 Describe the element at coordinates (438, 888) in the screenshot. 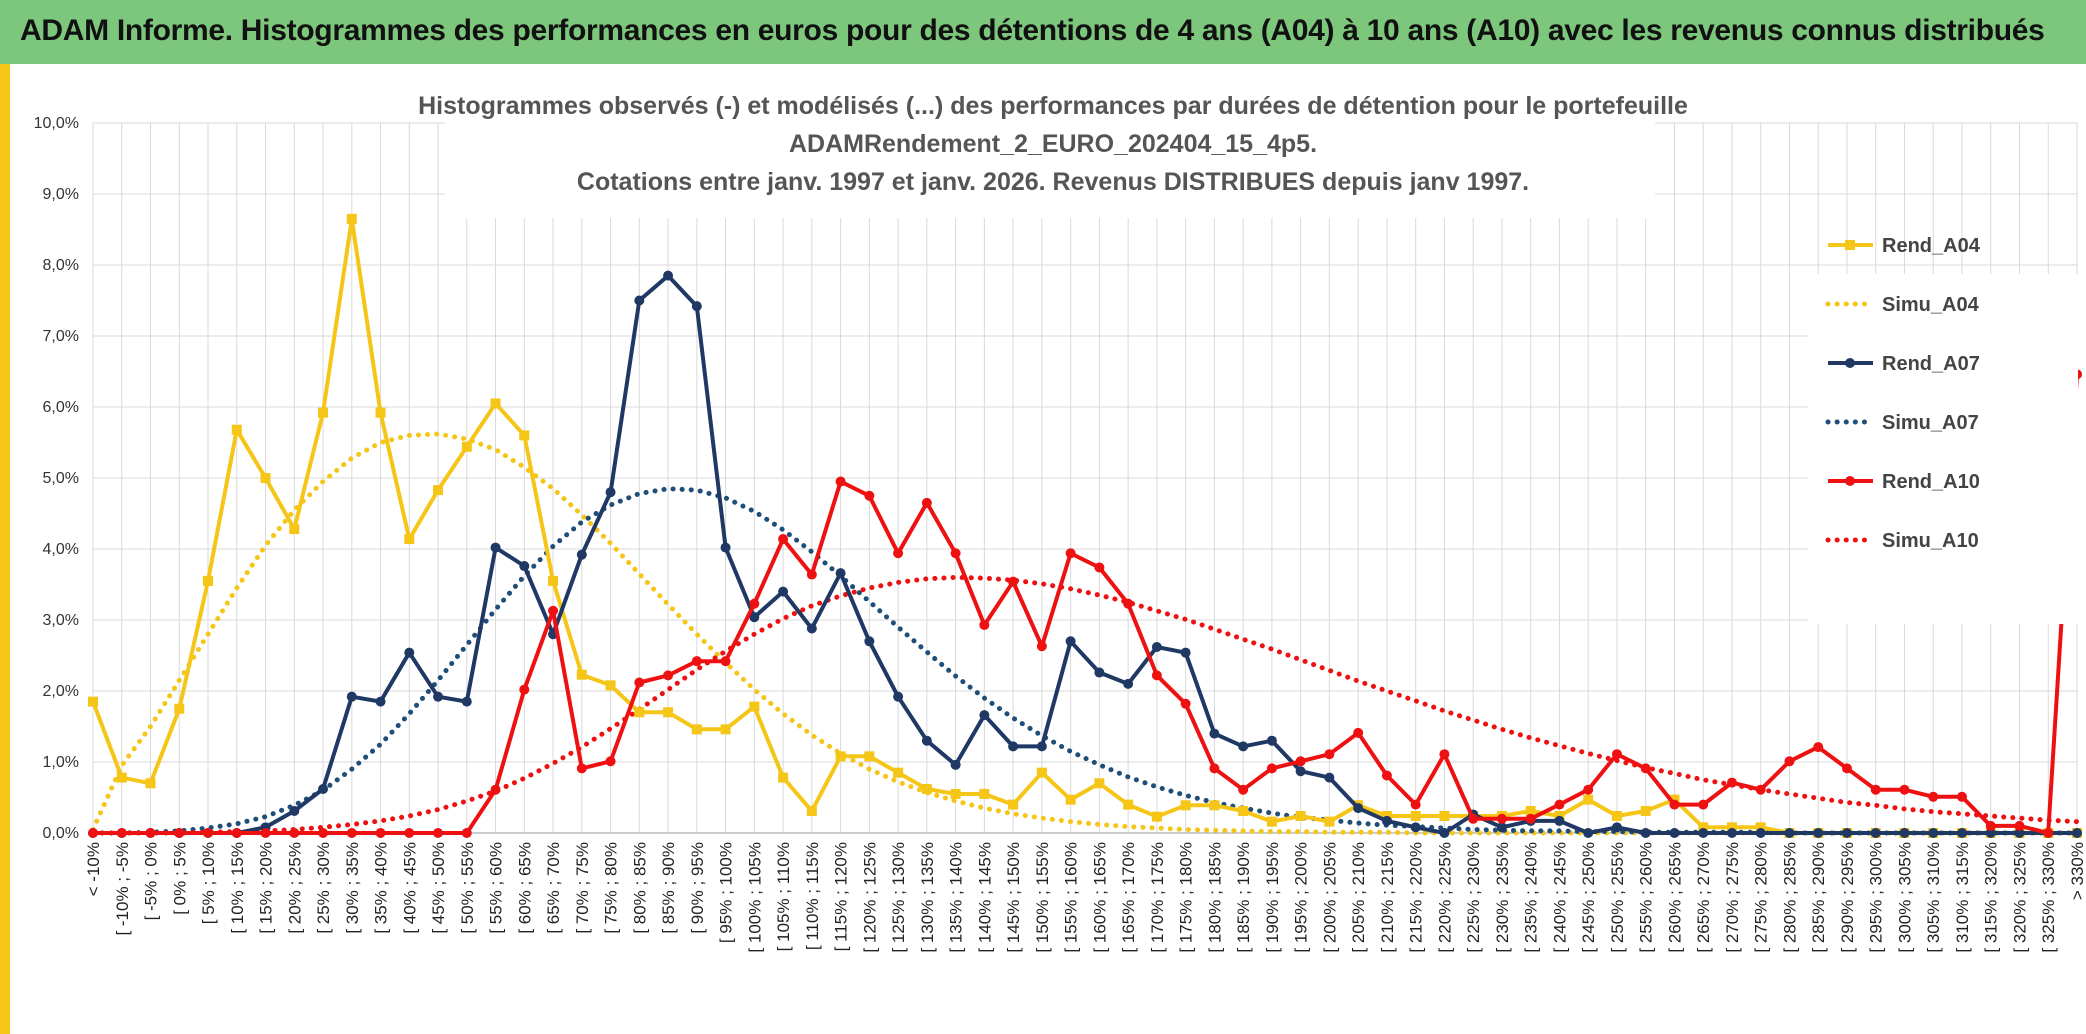

I see `x-tick-label: [ 45% ; 50%` at that location.